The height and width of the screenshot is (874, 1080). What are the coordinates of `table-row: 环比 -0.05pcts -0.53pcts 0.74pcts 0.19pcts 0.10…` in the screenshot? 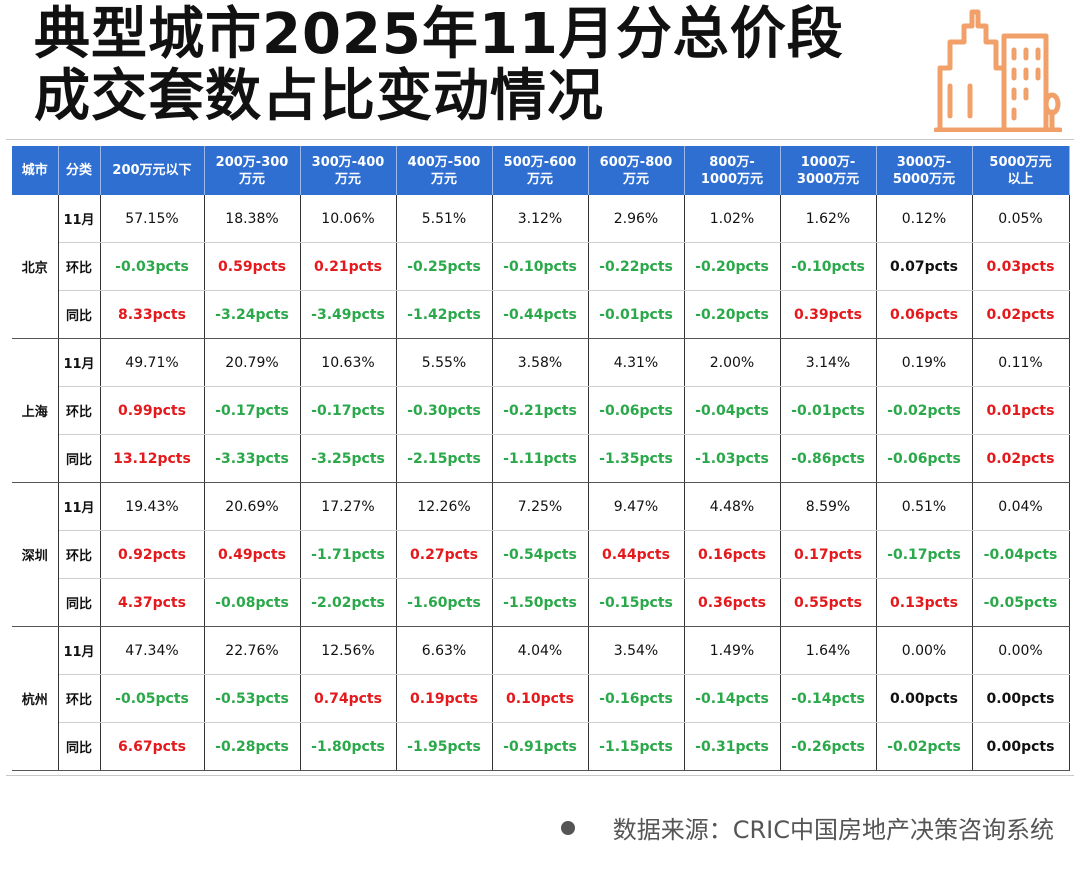 It's located at (541, 698).